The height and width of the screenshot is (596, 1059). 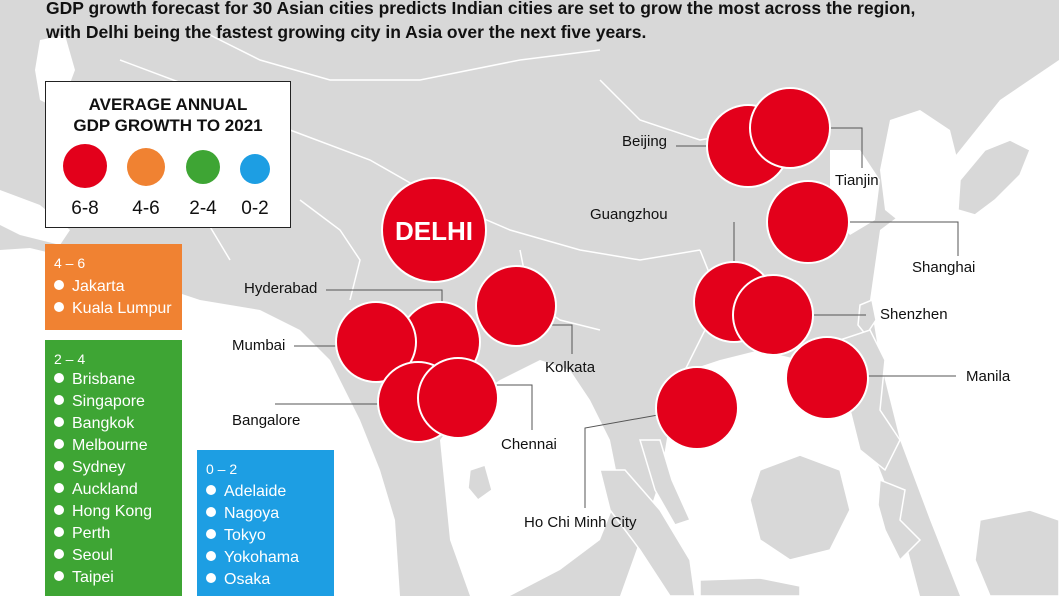 I want to click on box-2-4-item: Taipei, so click(x=84, y=578).